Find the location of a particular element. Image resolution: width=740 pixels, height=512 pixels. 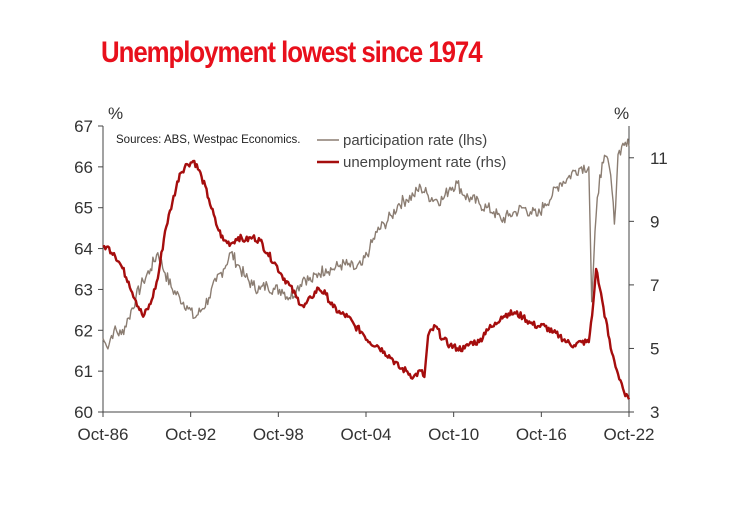

left-axis-unit: % is located at coordinates (115, 113).